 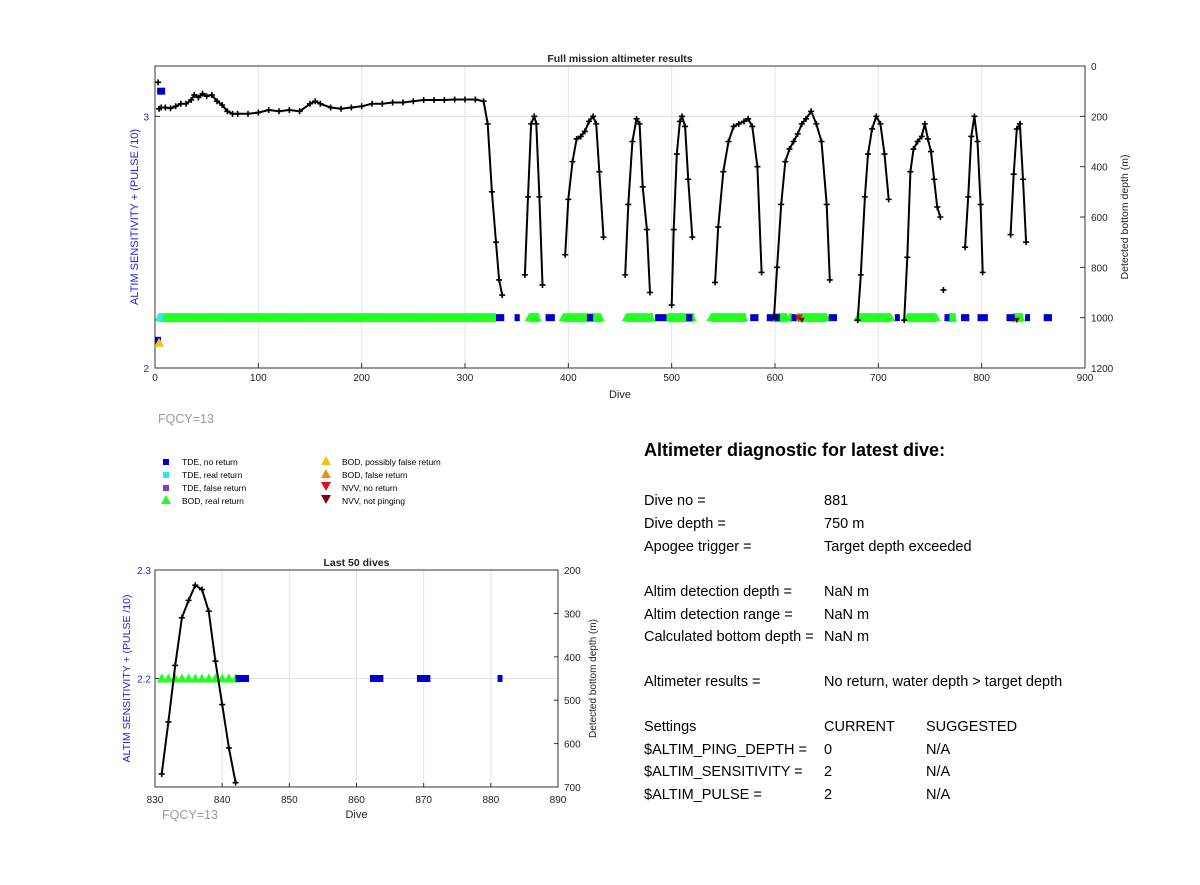 I want to click on calculated-bottom-label: Calculated bottom depth =, so click(x=729, y=637).